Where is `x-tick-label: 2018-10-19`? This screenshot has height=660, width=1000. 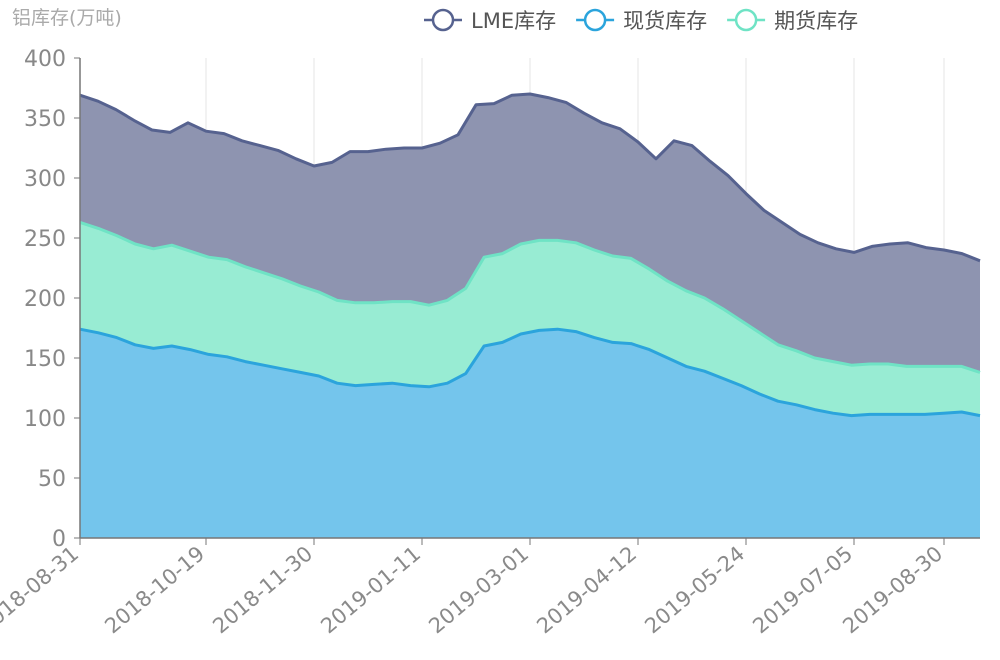 x-tick-label: 2018-10-19 is located at coordinates (154, 589).